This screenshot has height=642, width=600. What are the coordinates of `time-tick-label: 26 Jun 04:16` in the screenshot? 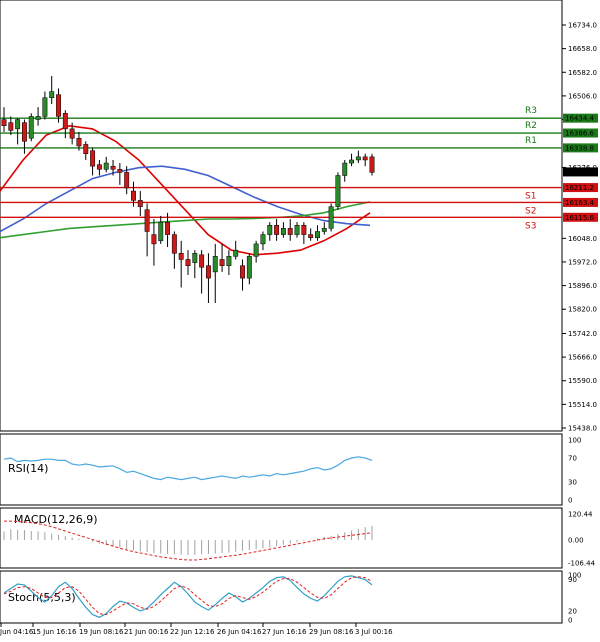 It's located at (239, 632).